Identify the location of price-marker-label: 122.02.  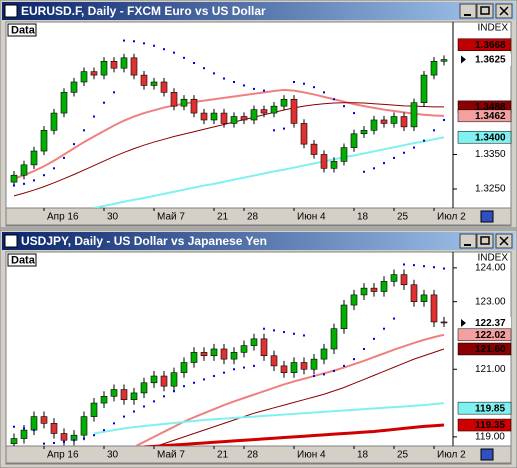
(490, 335).